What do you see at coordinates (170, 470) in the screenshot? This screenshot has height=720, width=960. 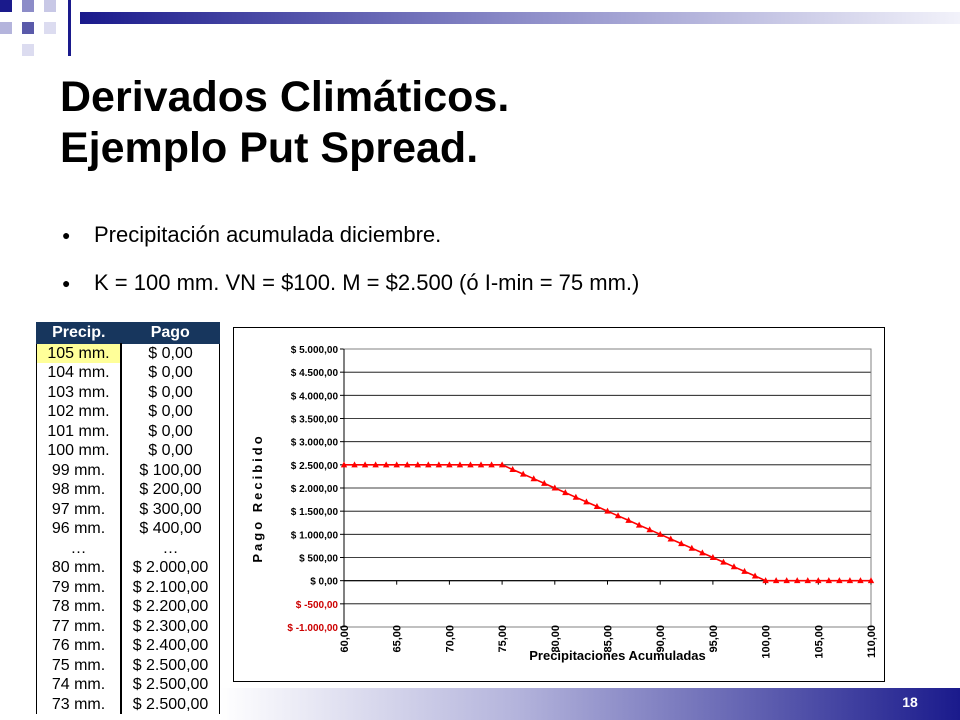 I see `pago-cell: $ 100,00` at bounding box center [170, 470].